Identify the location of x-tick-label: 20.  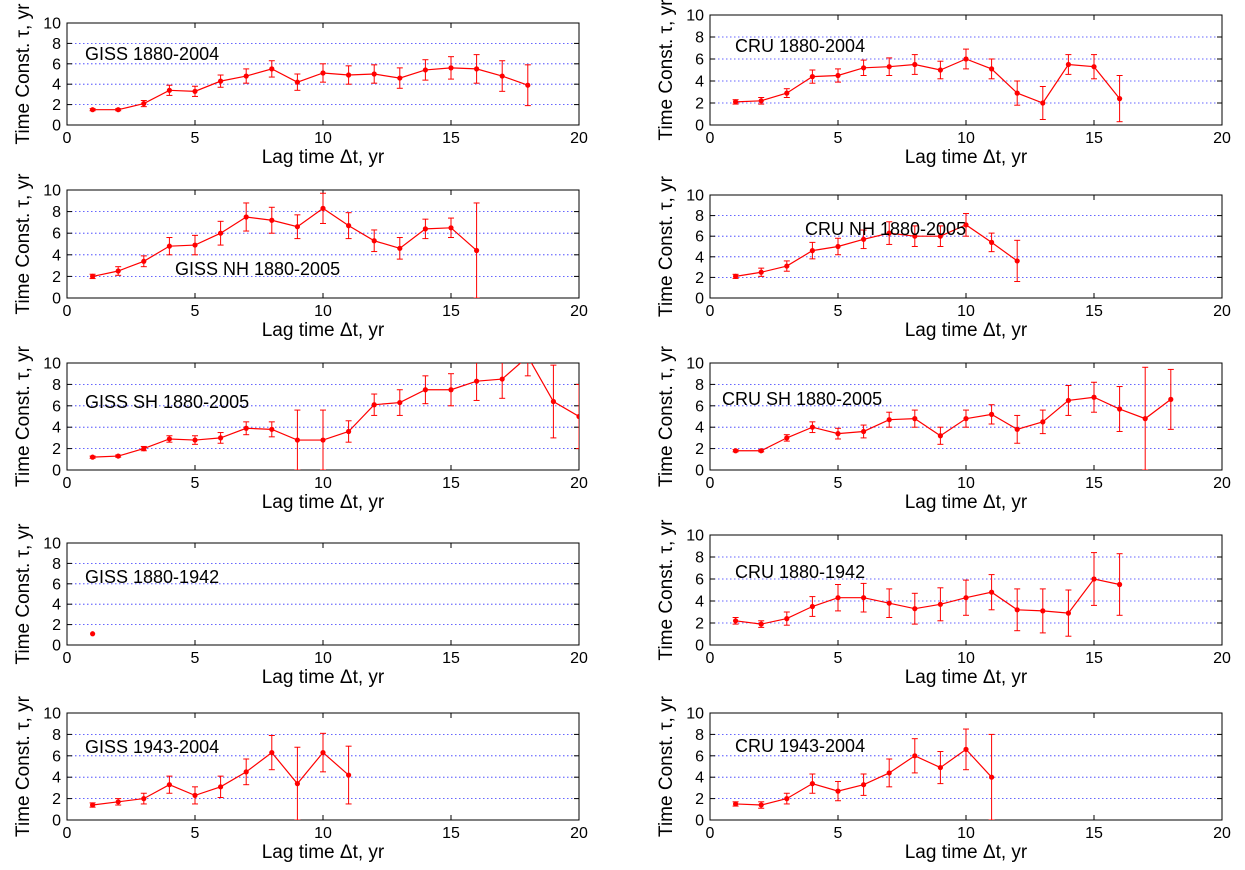
(1222, 483).